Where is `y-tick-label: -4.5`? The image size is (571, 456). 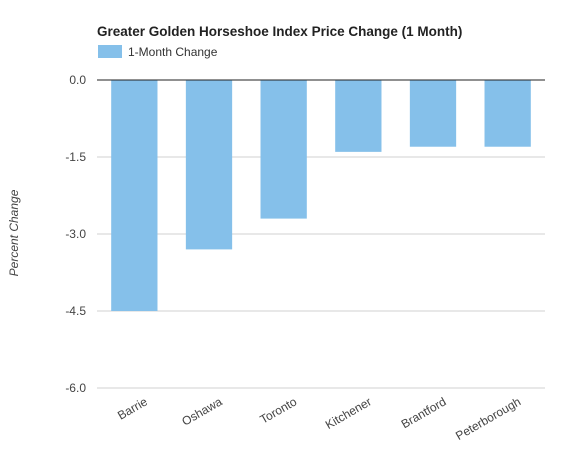 y-tick-label: -4.5 is located at coordinates (75, 311).